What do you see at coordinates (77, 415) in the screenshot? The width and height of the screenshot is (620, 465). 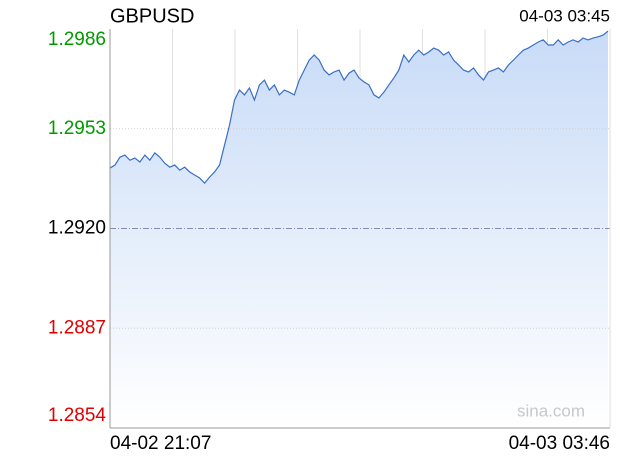 I see `y-tick-label: 1.2854` at bounding box center [77, 415].